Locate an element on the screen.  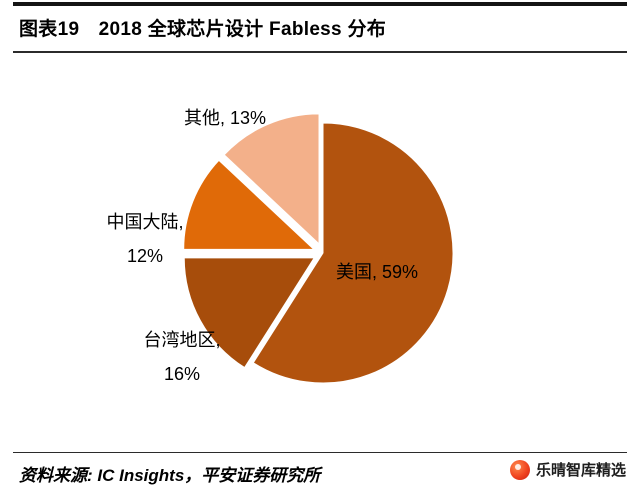
watermark: 乐晴智库精选 is located at coordinates (567, 469).